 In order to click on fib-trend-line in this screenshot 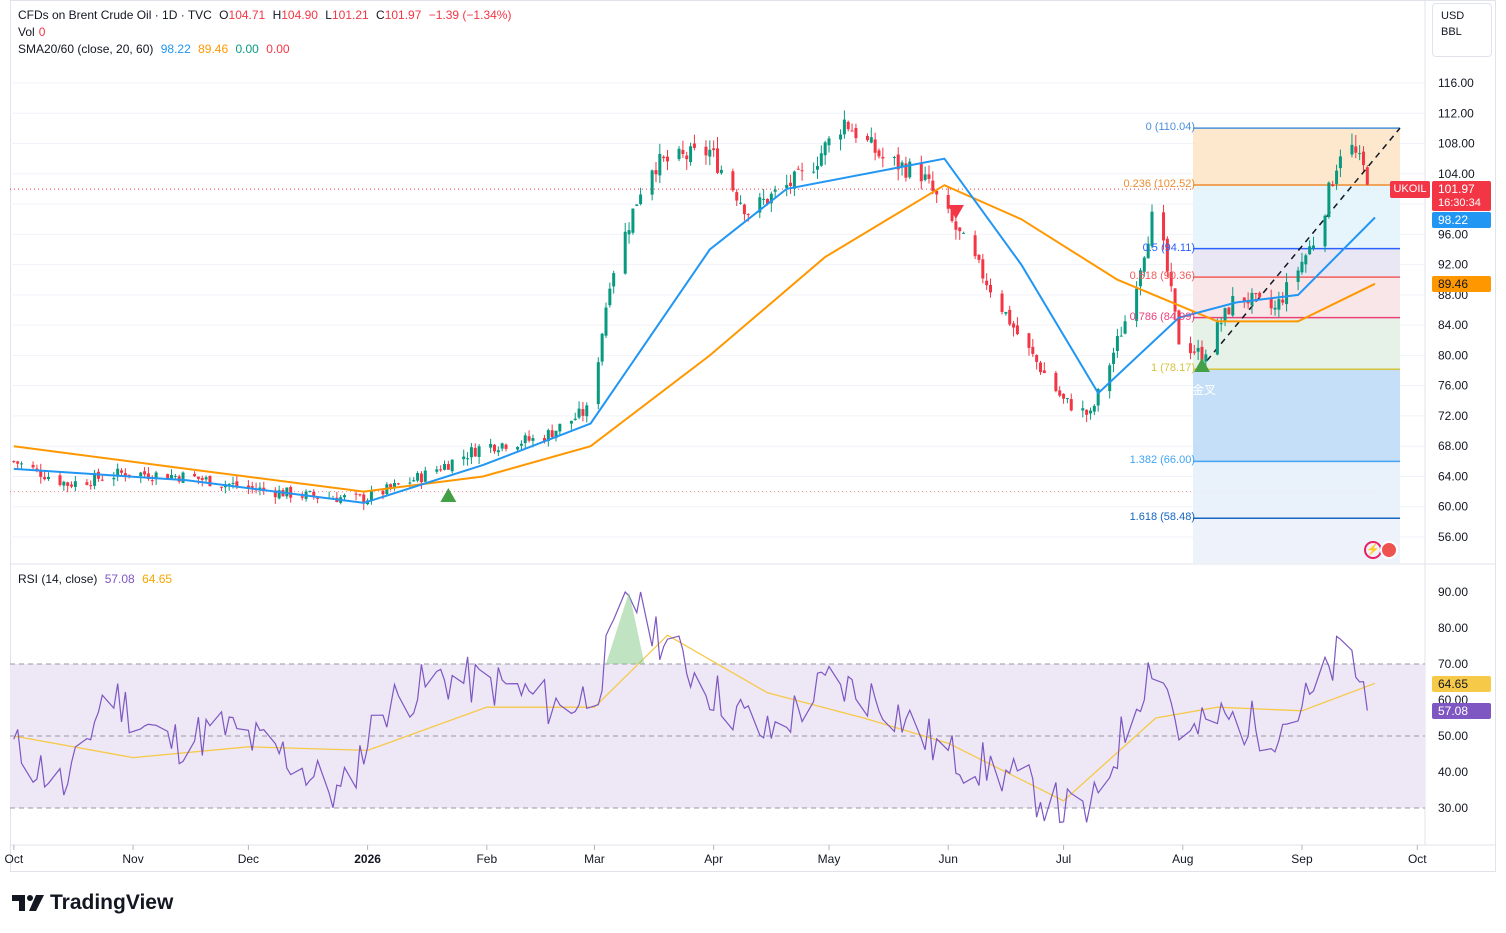, I will do `click(1300, 248)`.